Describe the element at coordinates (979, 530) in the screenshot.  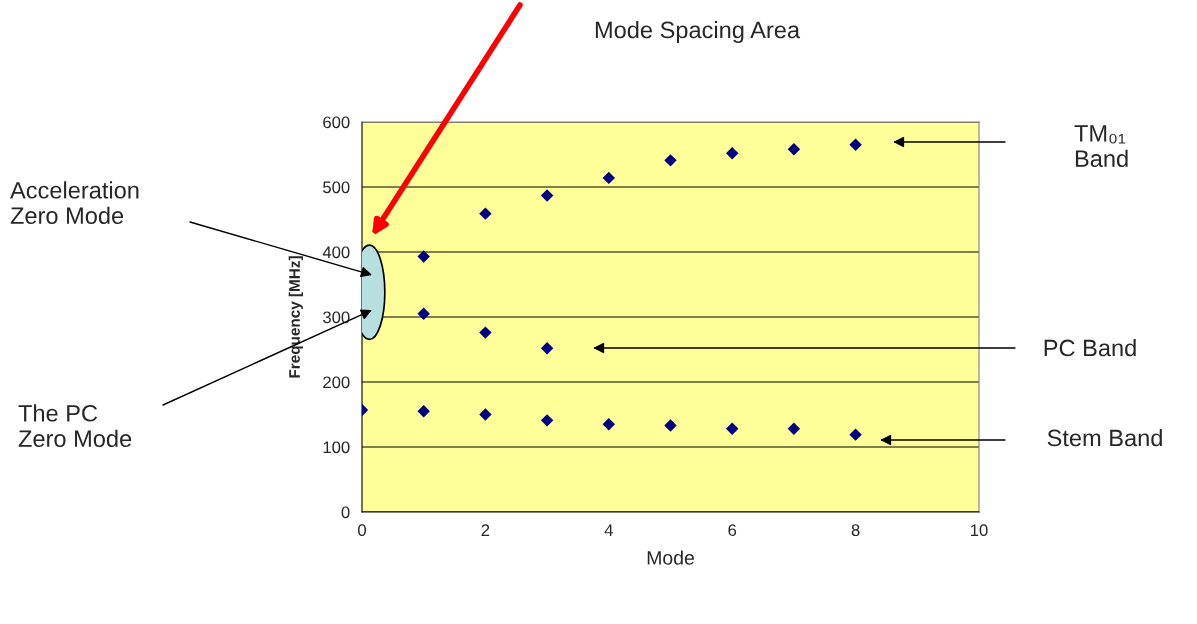
I see `x-tick-label: 10` at that location.